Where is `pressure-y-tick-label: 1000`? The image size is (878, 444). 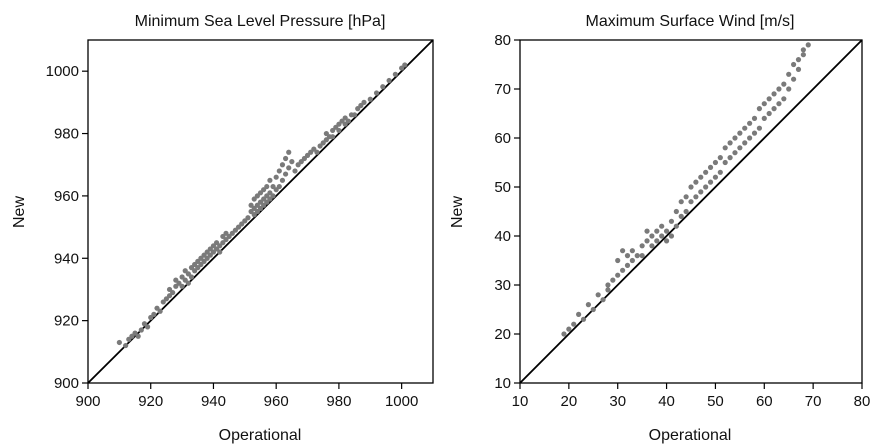 pressure-y-tick-label: 1000 is located at coordinates (62, 71).